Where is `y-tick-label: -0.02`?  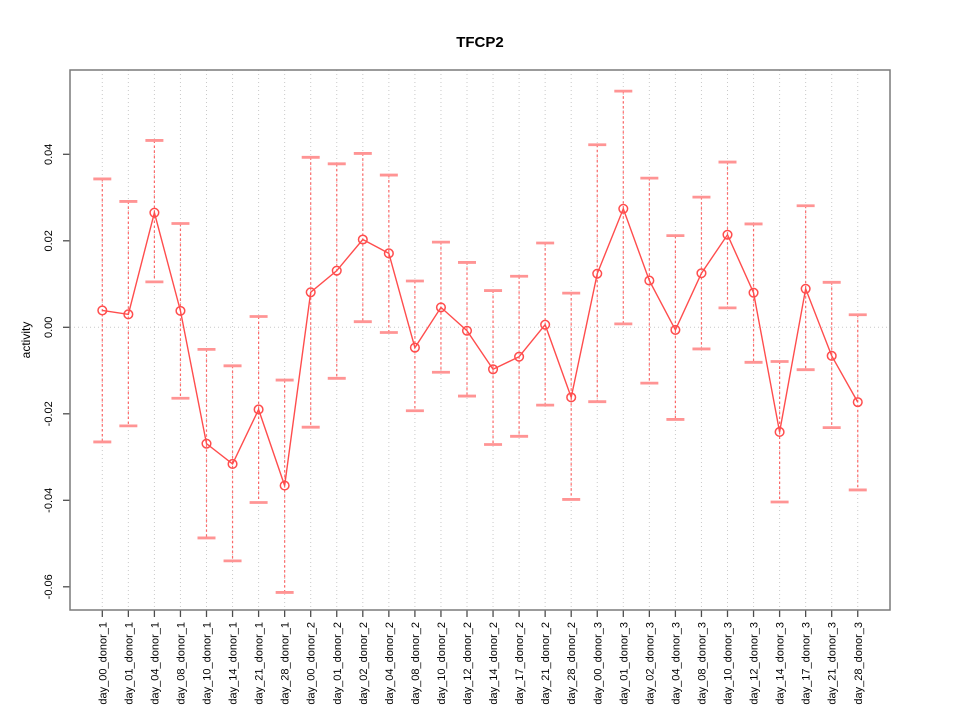
y-tick-label: -0.02 is located at coordinates (49, 413).